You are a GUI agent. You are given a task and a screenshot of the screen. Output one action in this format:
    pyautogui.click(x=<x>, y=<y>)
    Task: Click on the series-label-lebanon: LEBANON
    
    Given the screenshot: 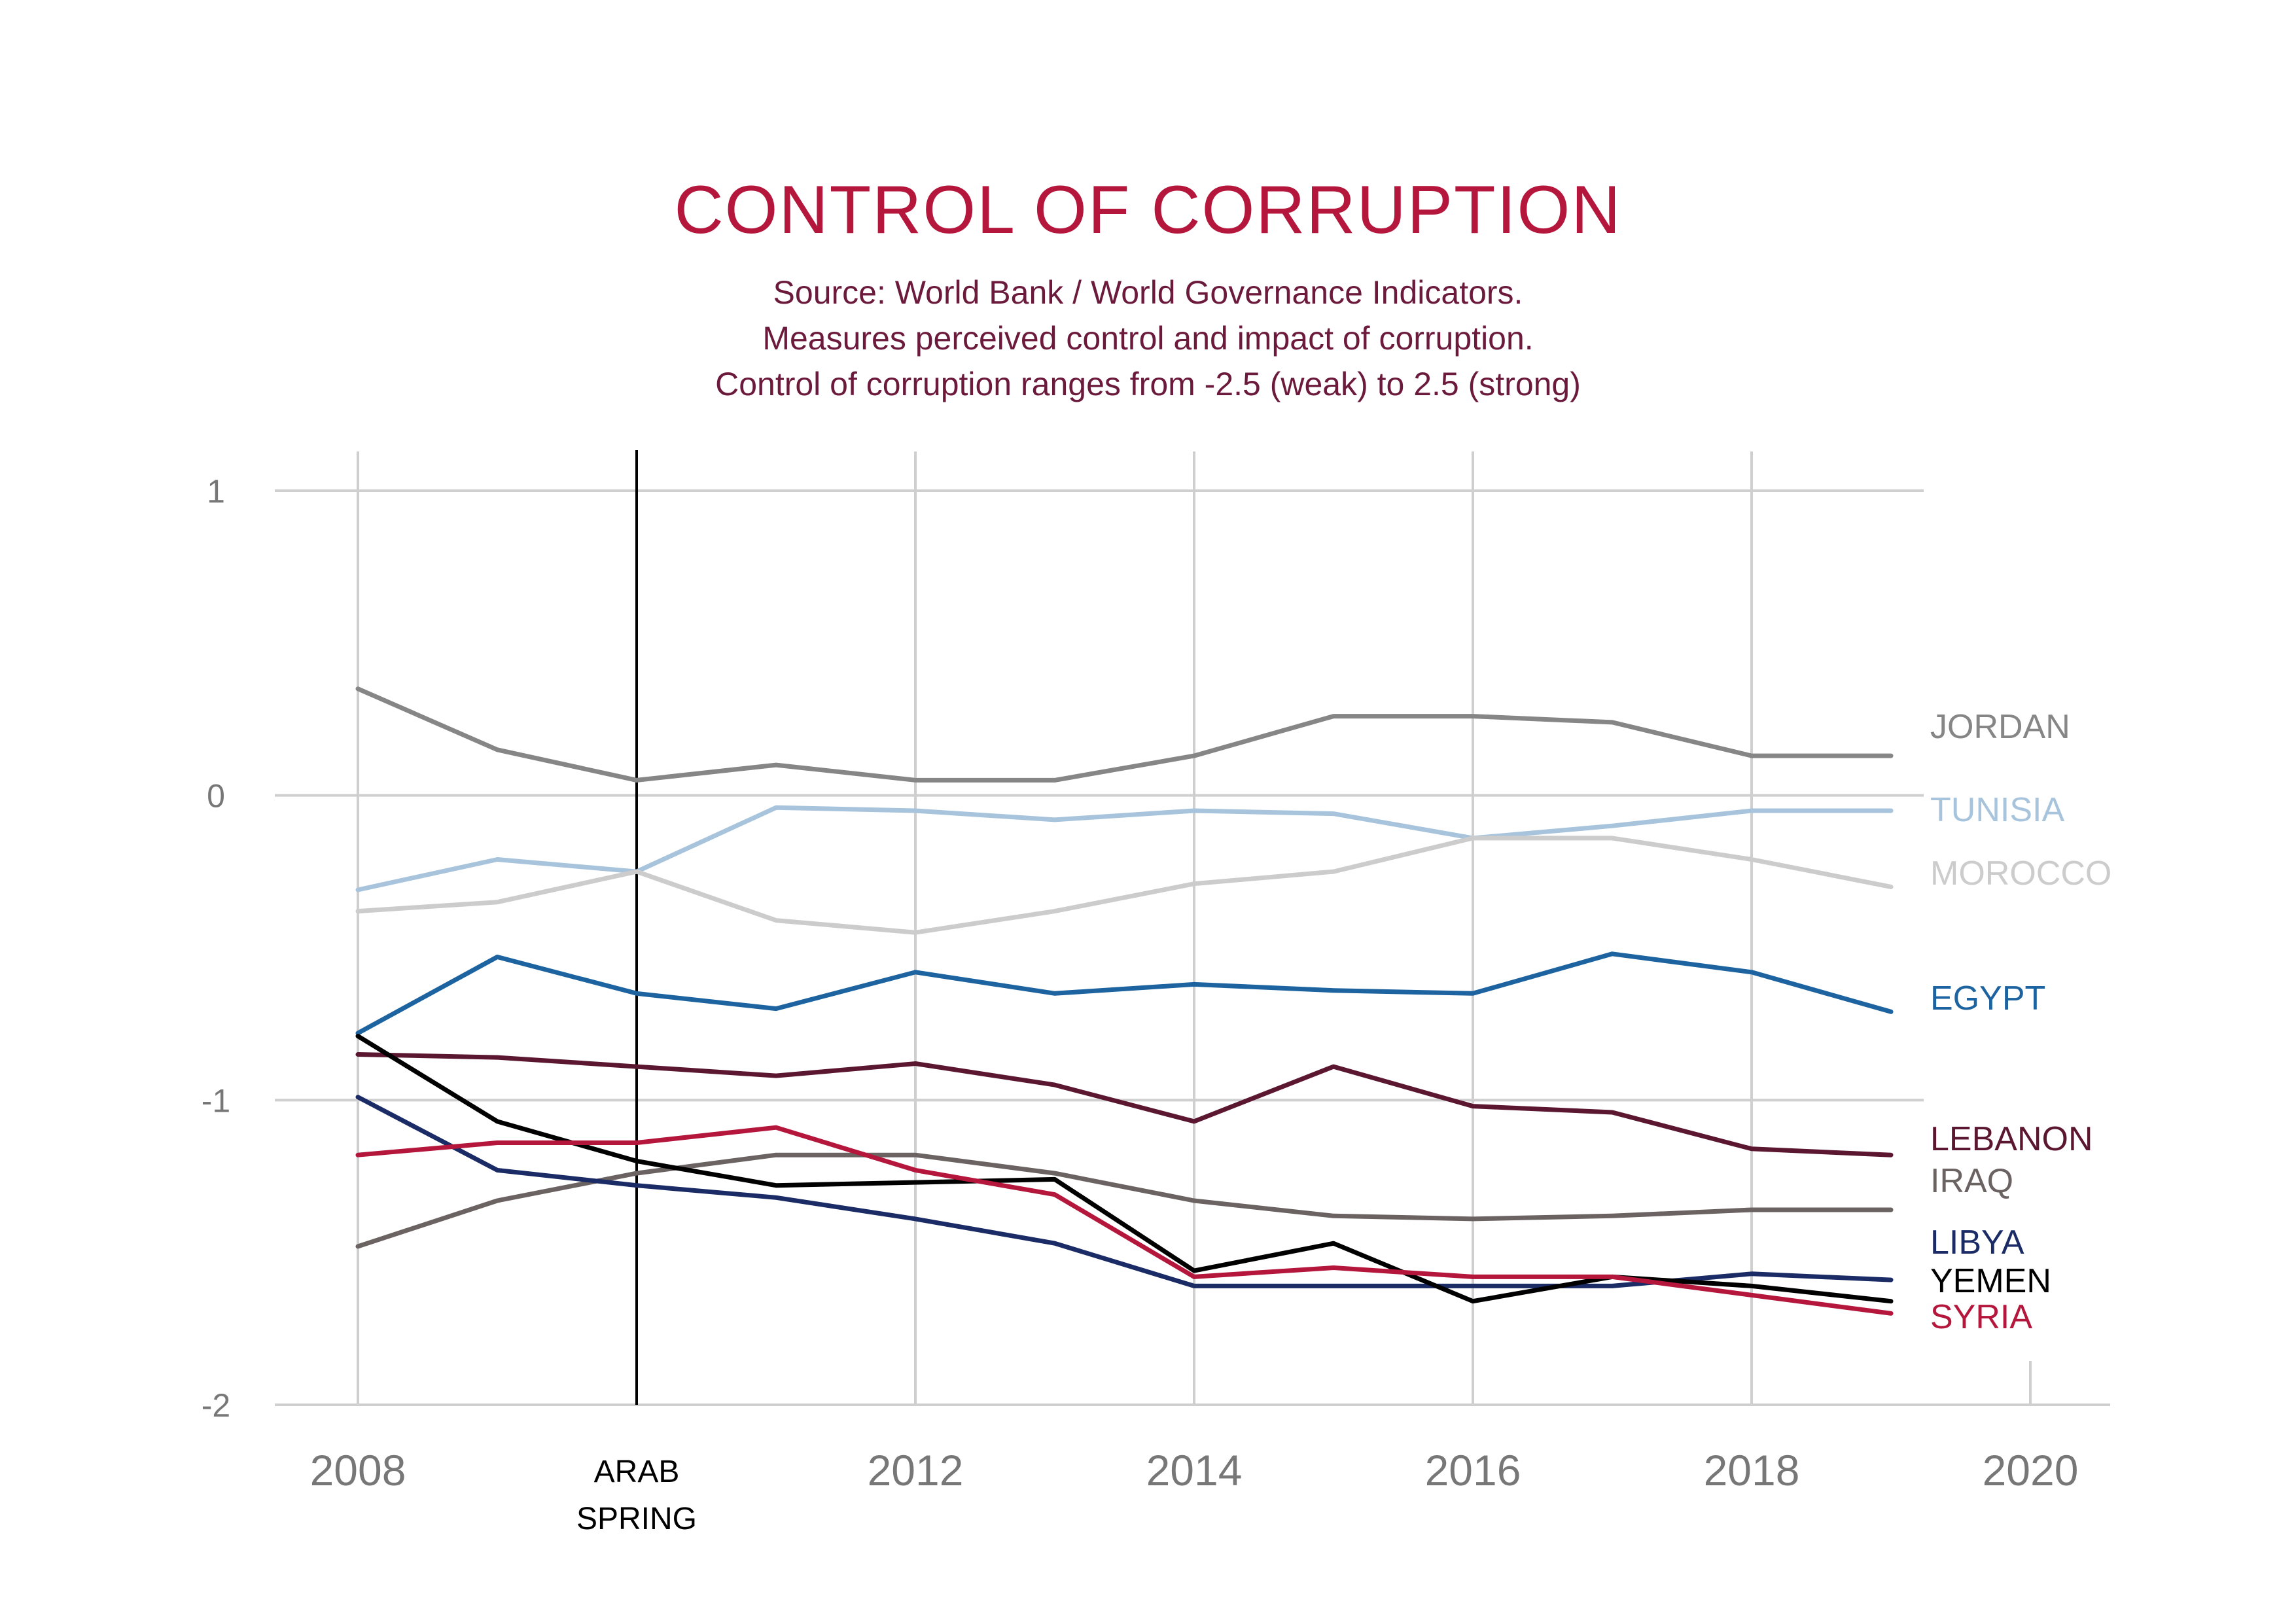 What is the action you would take?
    pyautogui.click(x=2012, y=1139)
    